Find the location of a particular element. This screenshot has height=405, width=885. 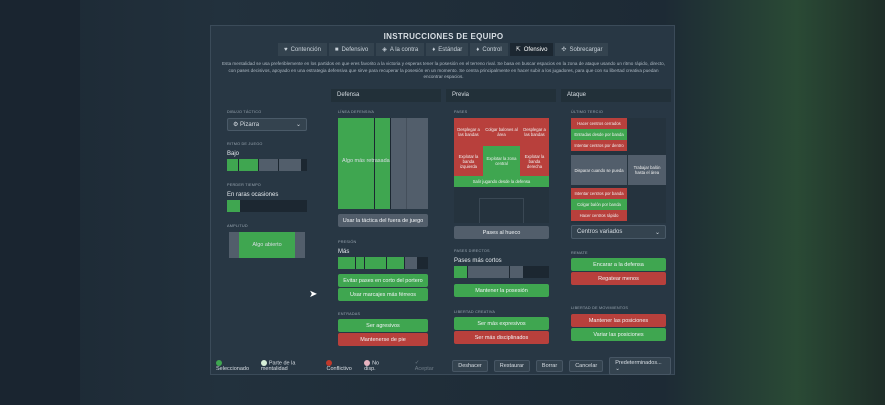

retain-possession-button: Mantener la posesión is located at coordinates (501, 290).